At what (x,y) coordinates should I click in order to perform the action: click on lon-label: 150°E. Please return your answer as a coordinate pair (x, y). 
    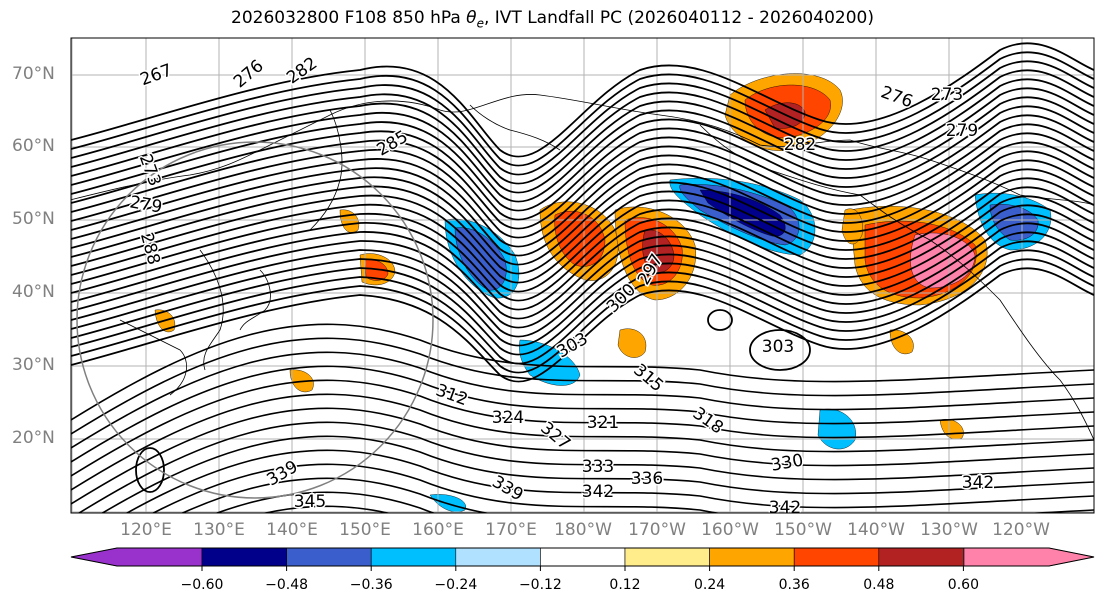
    Looking at the image, I should click on (365, 530).